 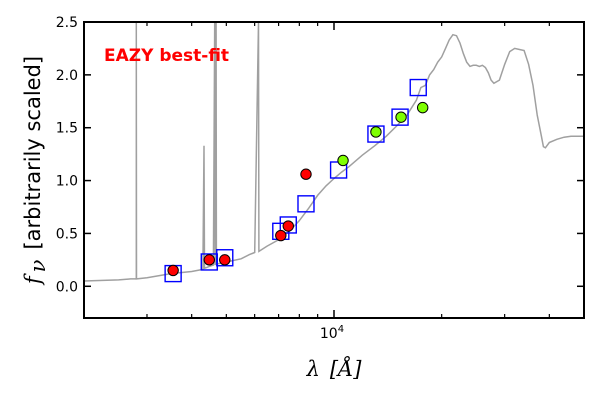 What do you see at coordinates (33, 153) in the screenshot?
I see `y-axis-unit: [arbitrarily scaled]` at bounding box center [33, 153].